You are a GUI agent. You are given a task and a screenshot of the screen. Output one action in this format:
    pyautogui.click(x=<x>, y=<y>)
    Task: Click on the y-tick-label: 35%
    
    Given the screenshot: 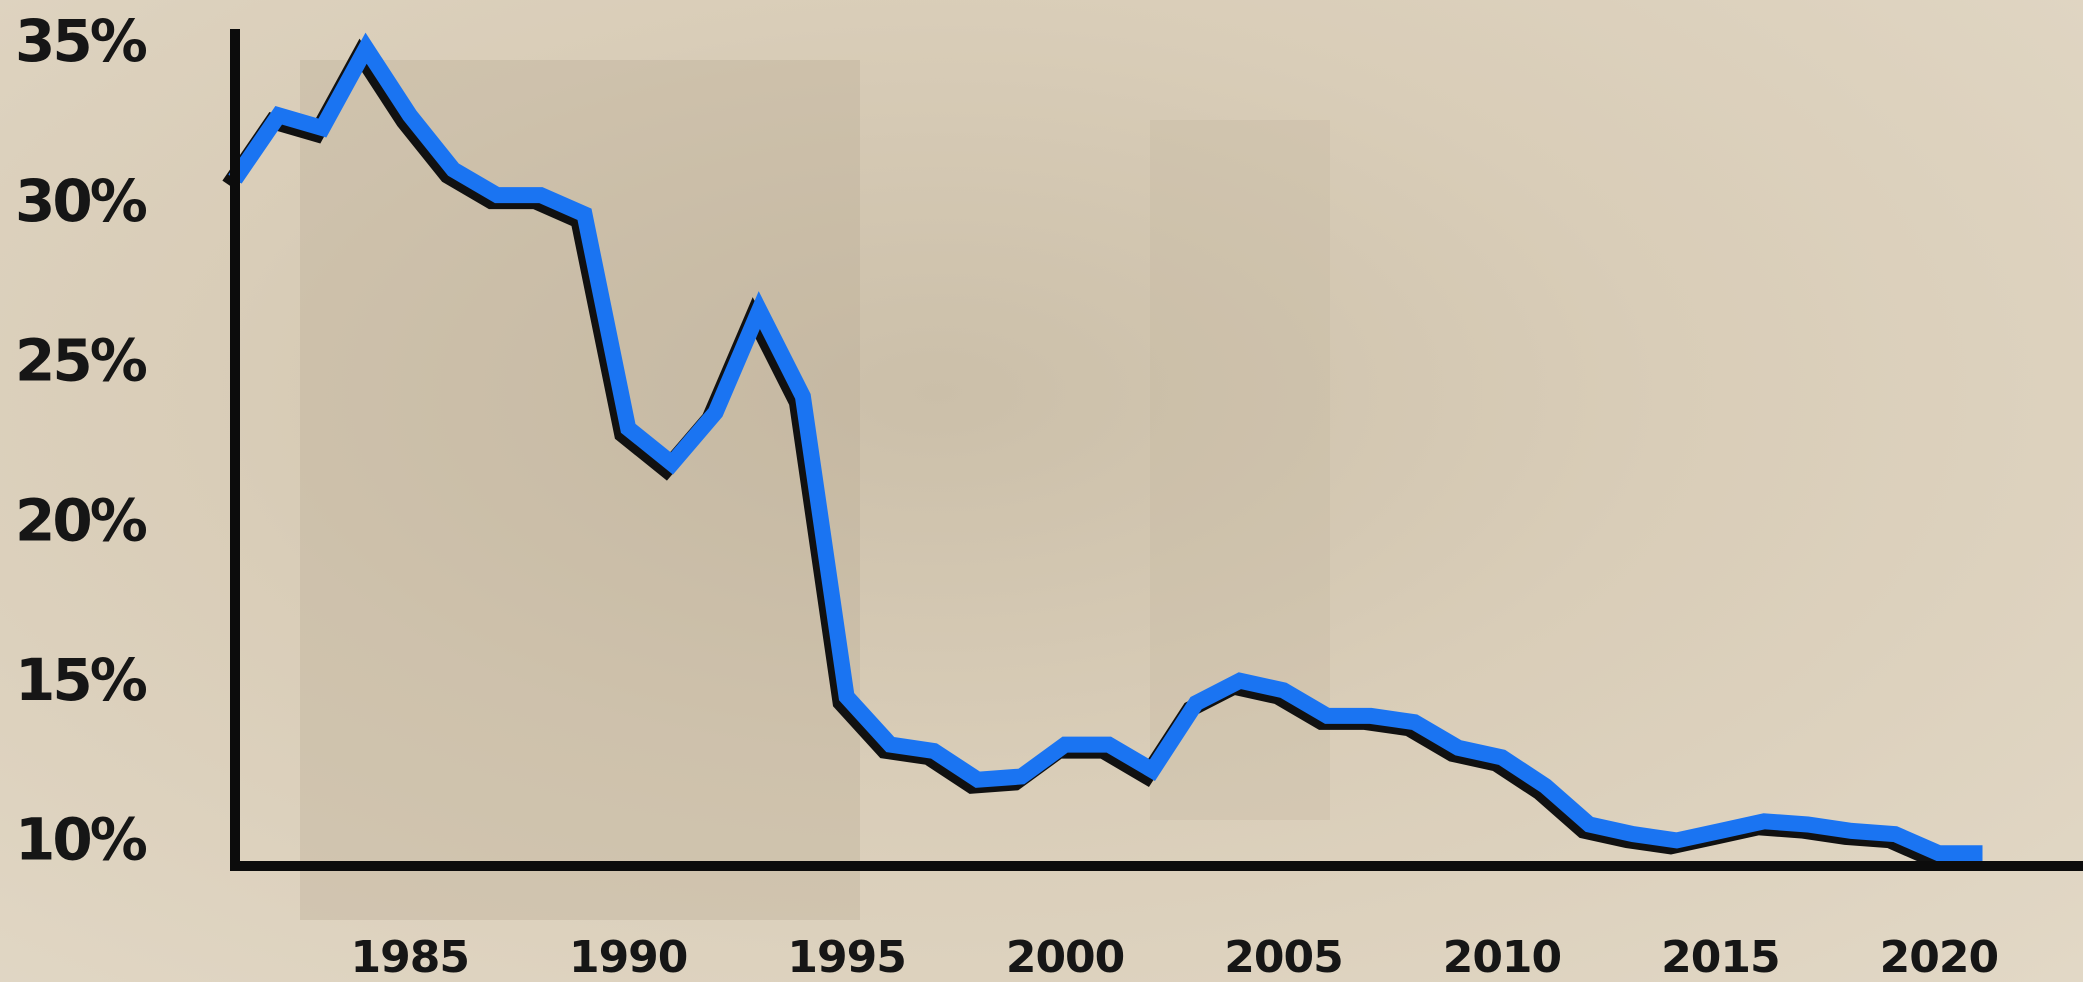 What is the action you would take?
    pyautogui.click(x=81, y=41)
    